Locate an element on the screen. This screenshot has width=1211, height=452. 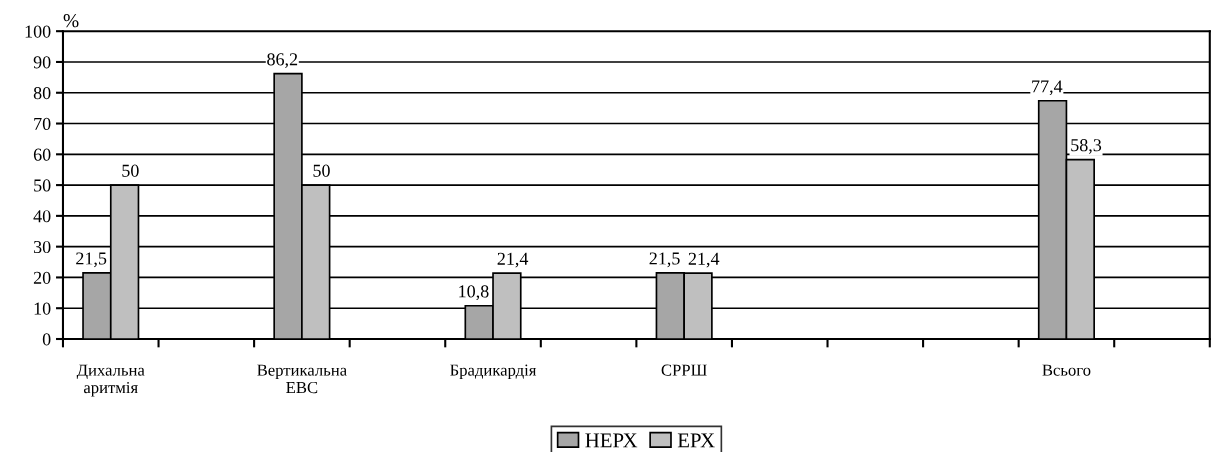
data-label: 58,3 is located at coordinates (1086, 146).